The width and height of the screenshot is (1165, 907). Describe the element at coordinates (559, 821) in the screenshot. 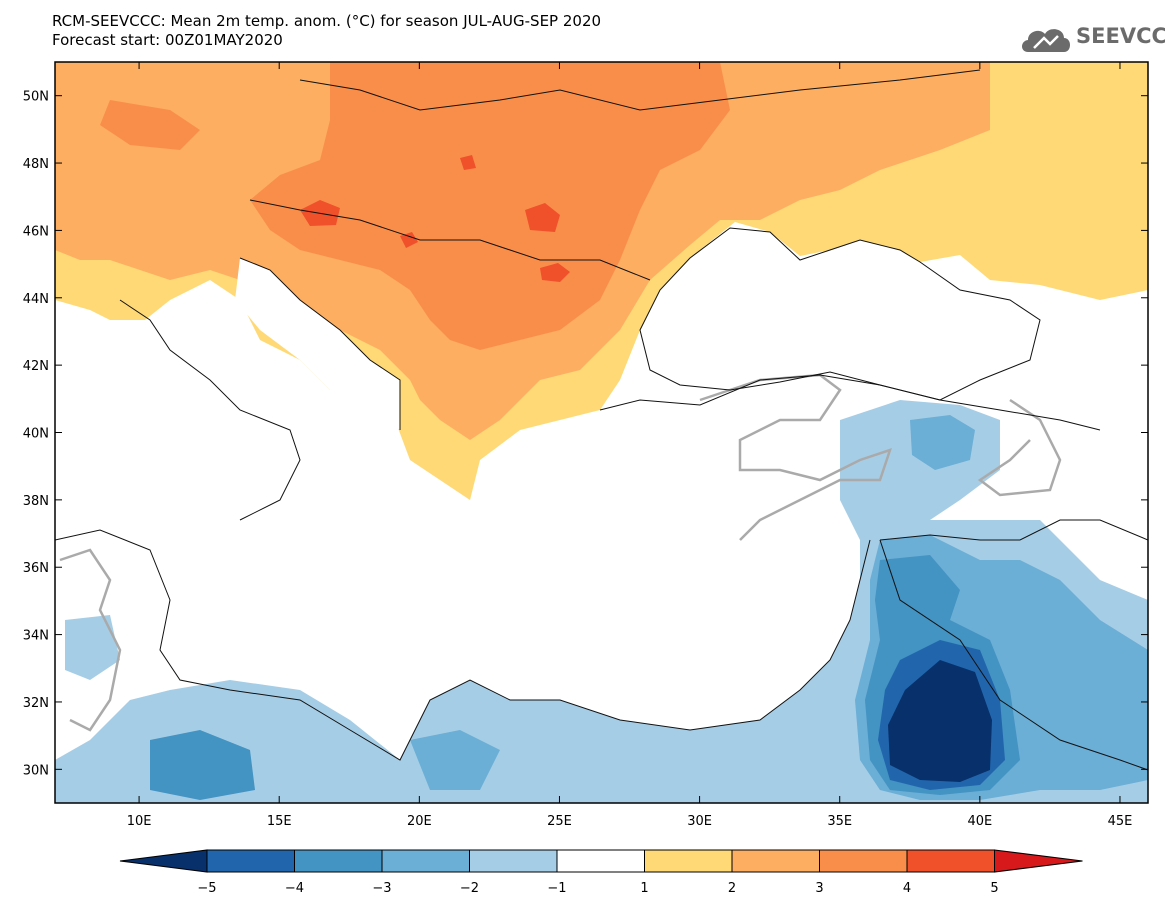

I see `lon-tick-label: 25E` at that location.